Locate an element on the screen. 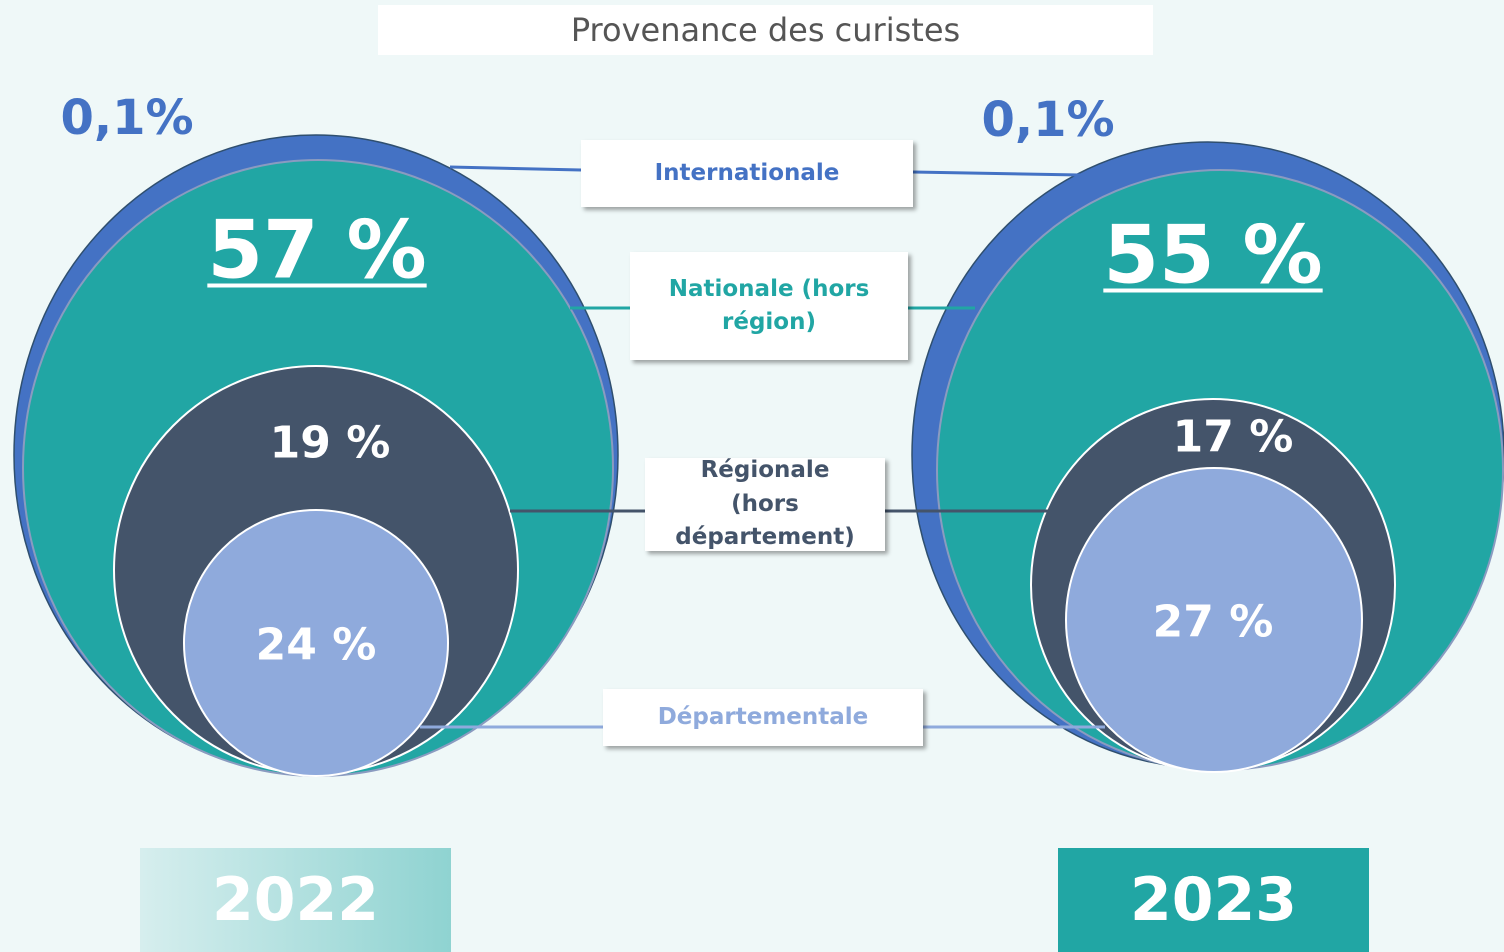 The width and height of the screenshot is (1504, 952). value-label: 27 % is located at coordinates (1213, 622).